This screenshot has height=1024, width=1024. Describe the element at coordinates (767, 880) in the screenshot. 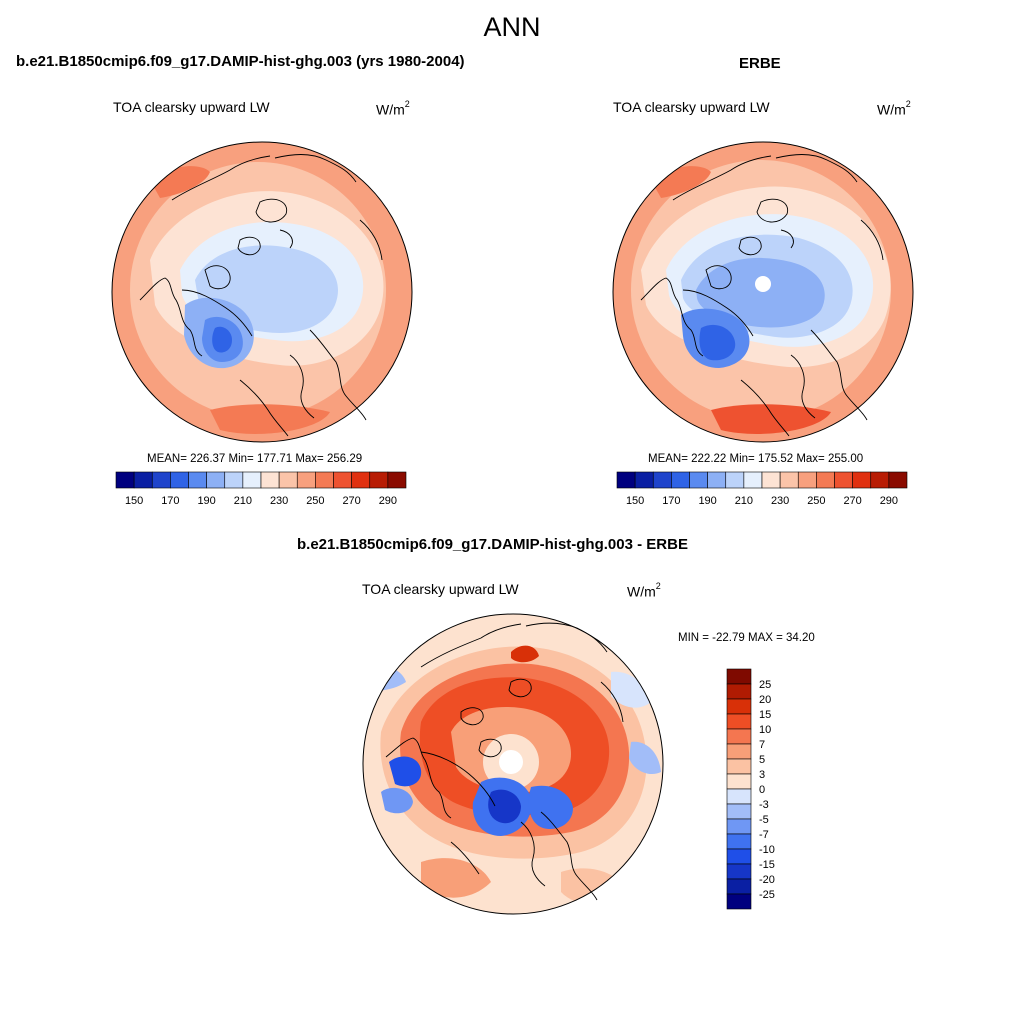

I see `colorbar-tick-label: -20` at that location.